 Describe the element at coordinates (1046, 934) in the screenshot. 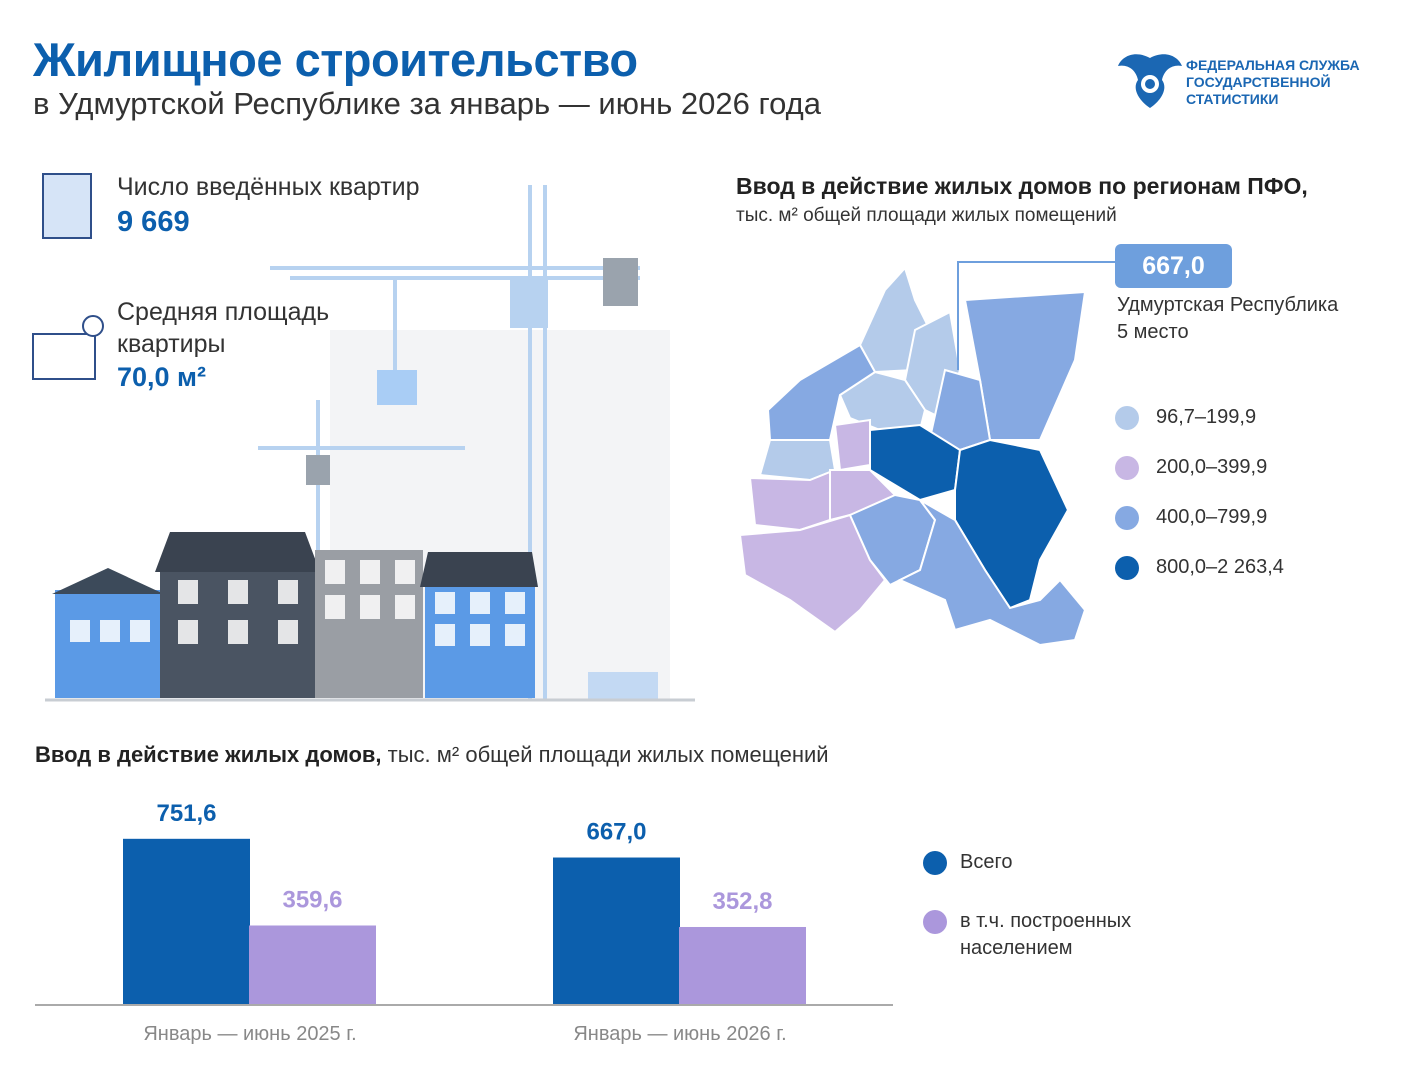

I see `legend-label: в т.ч. построенных населением` at that location.